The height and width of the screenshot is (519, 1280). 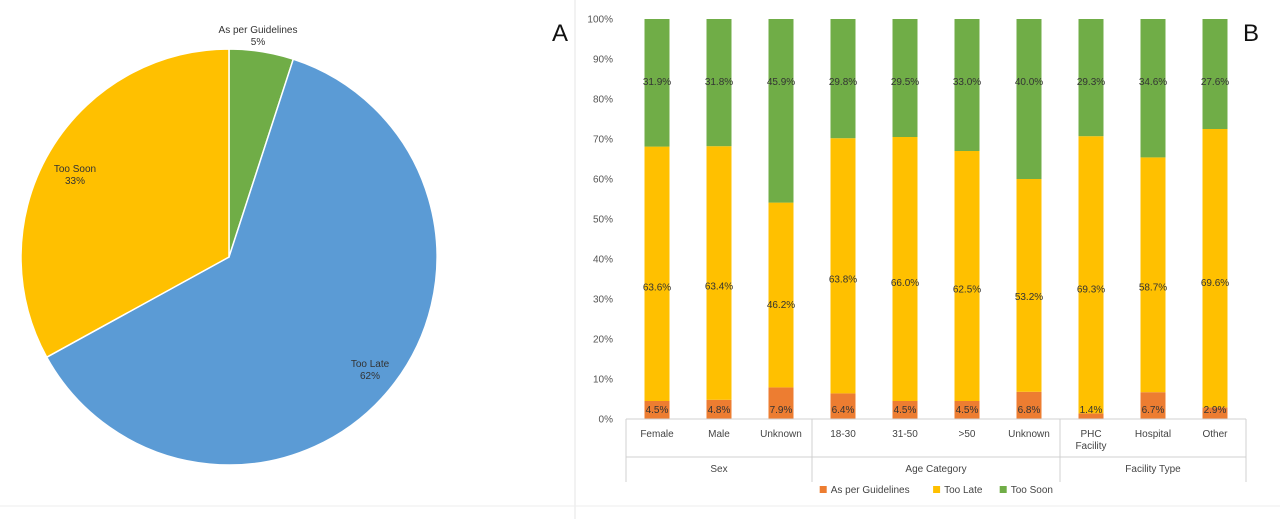 What do you see at coordinates (603, 380) in the screenshot?
I see `y-tick-label: 10%` at bounding box center [603, 380].